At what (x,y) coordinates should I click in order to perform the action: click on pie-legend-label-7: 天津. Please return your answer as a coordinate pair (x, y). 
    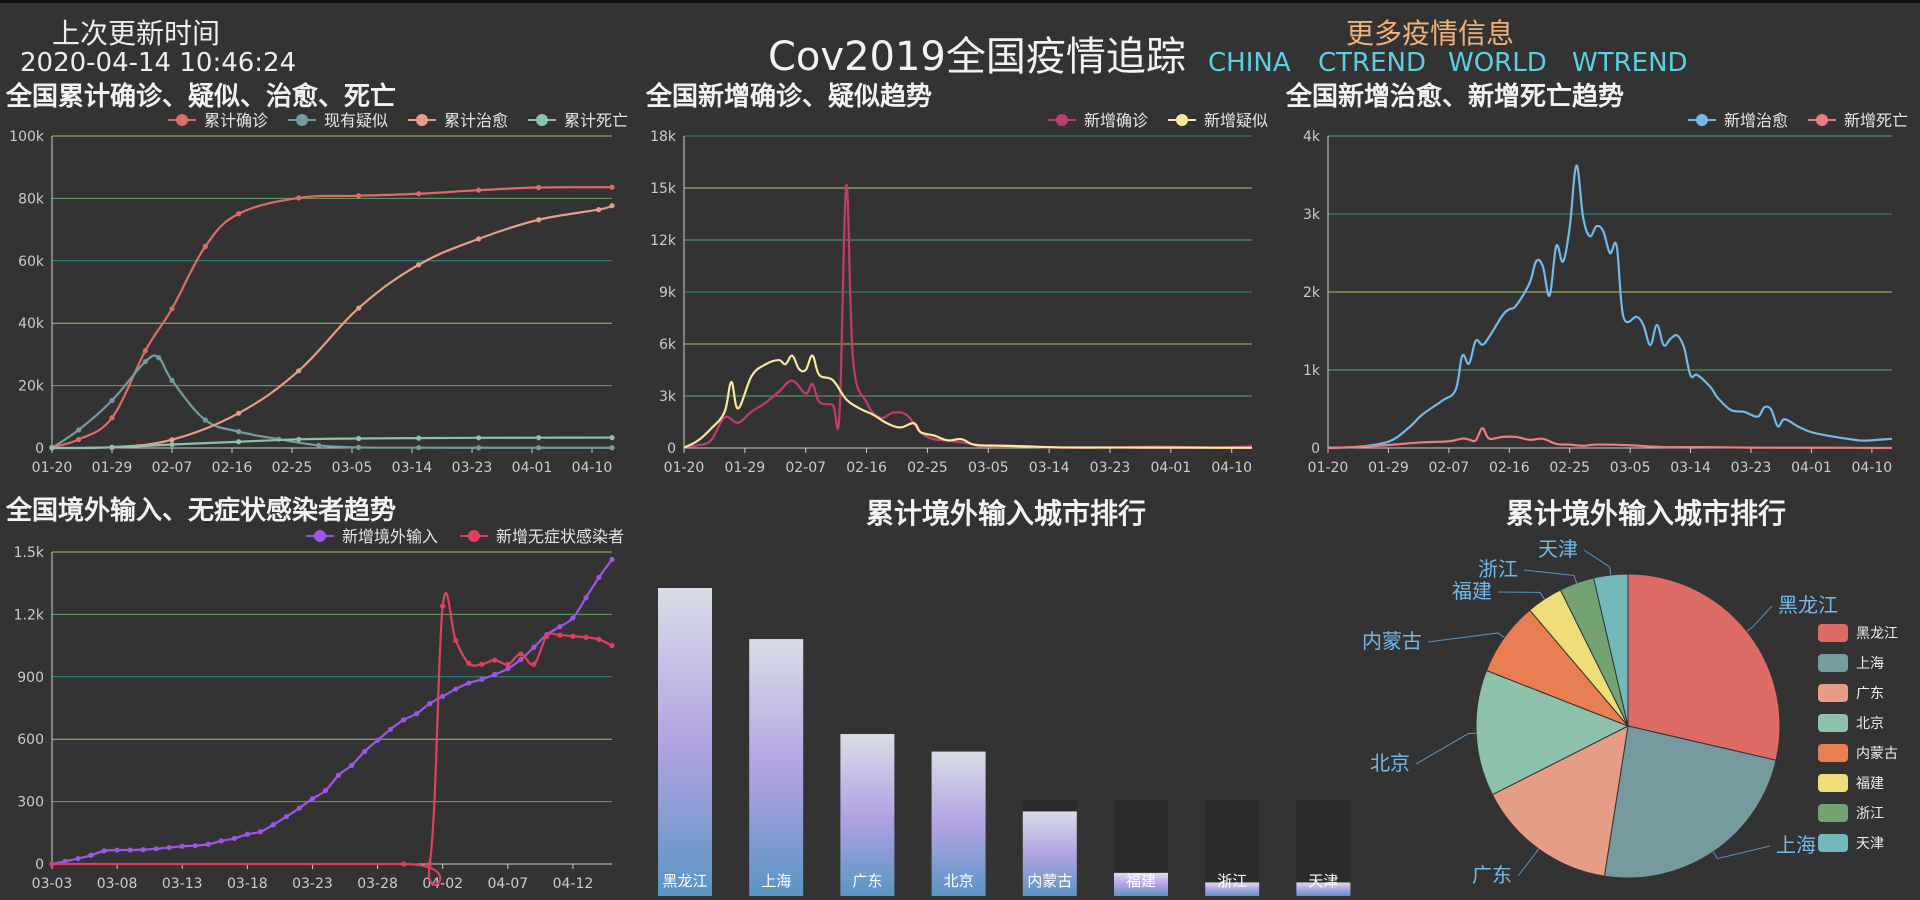
    Looking at the image, I should click on (1870, 844).